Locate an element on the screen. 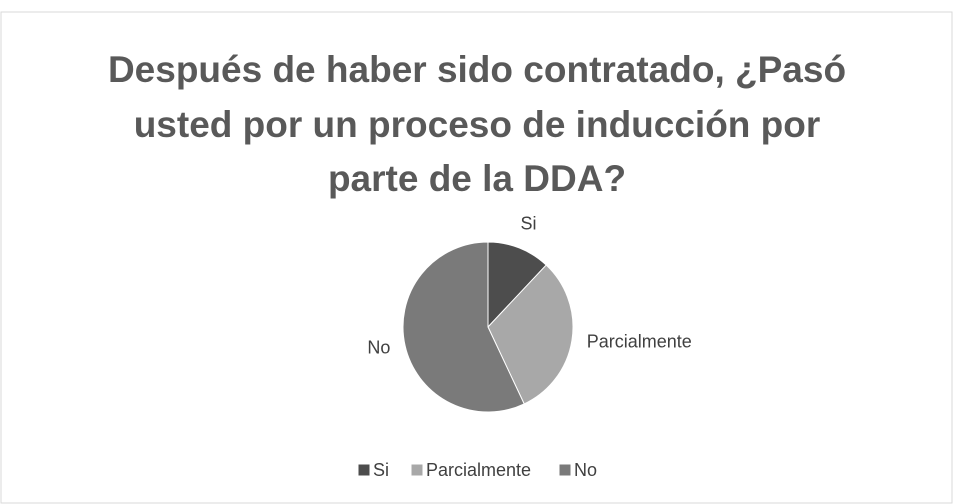 The width and height of the screenshot is (954, 504). legend-label: Parcialmente is located at coordinates (478, 470).